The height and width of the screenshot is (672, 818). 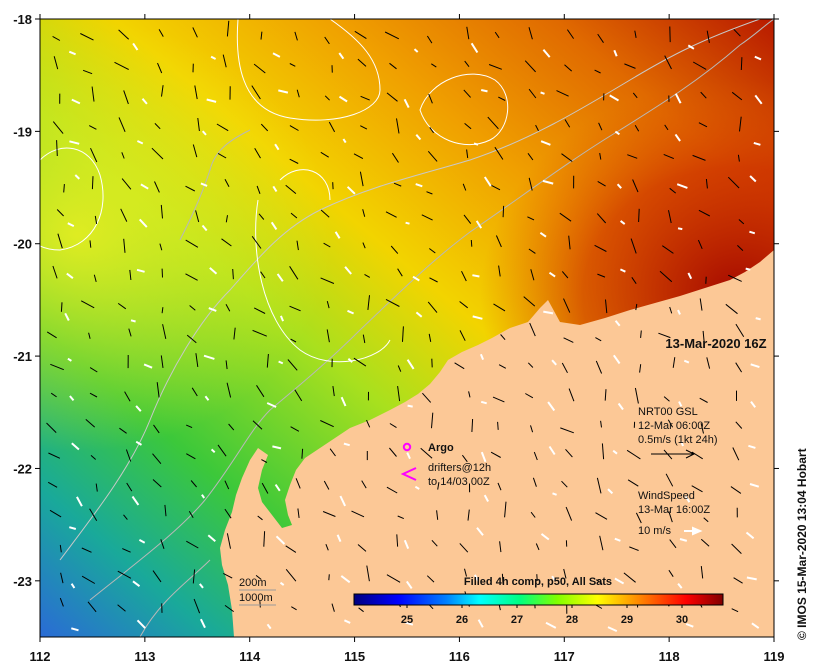 I want to click on drifters-label-line2: to 14/03 00Z, so click(x=459, y=482).